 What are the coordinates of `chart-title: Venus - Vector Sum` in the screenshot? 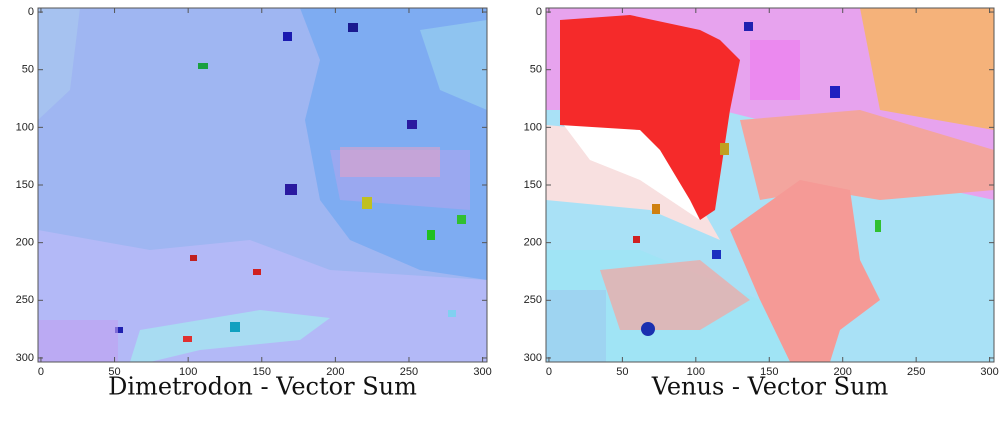 It's located at (770, 387).